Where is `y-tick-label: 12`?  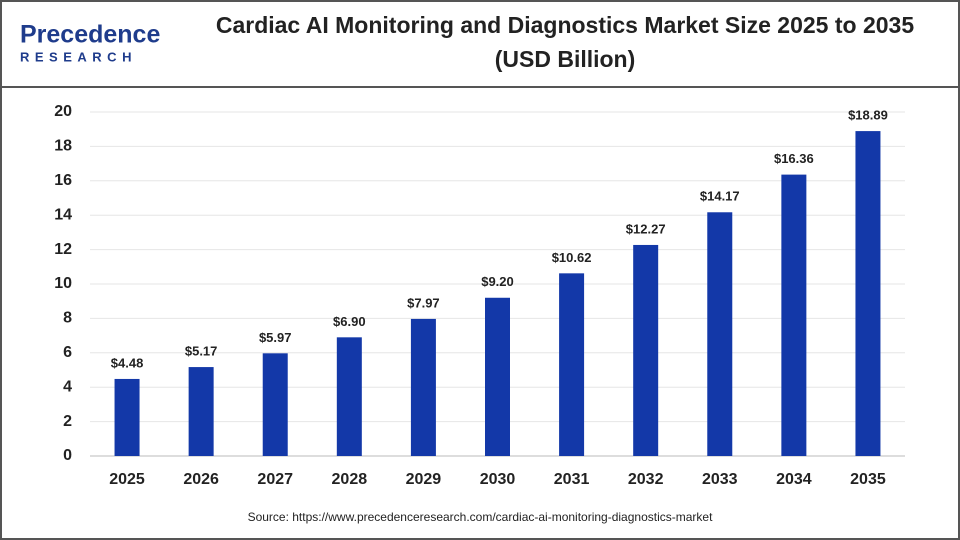 y-tick-label: 12 is located at coordinates (63, 249).